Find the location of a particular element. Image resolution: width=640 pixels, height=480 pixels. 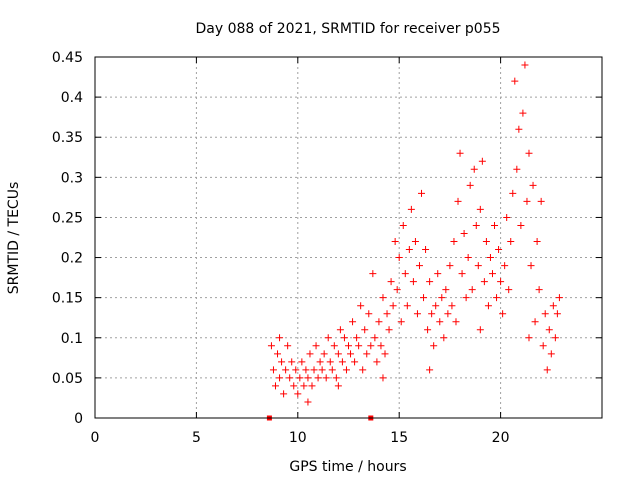

y-tick-label: 0.25 is located at coordinates (67, 218).